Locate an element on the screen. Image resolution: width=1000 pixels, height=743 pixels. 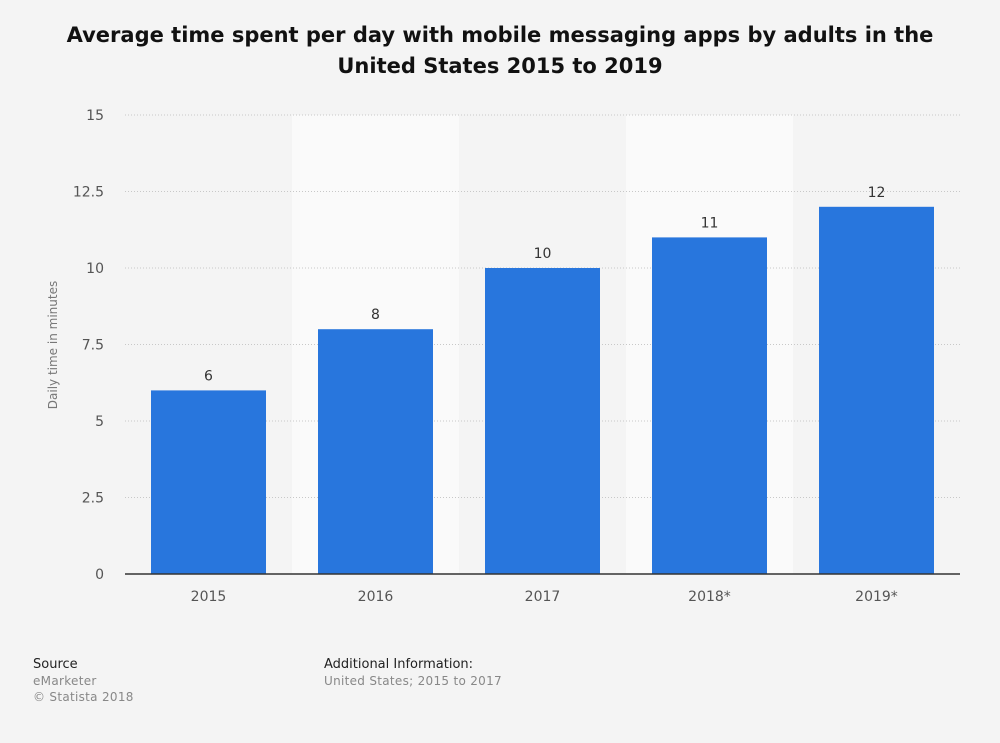
data-label: 12 is located at coordinates (877, 193).